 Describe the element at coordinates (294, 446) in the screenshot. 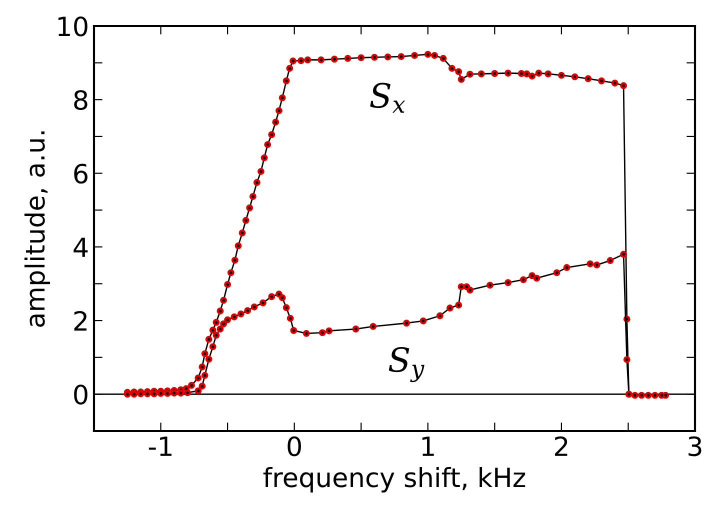

I see `x-tick-label: 0` at that location.